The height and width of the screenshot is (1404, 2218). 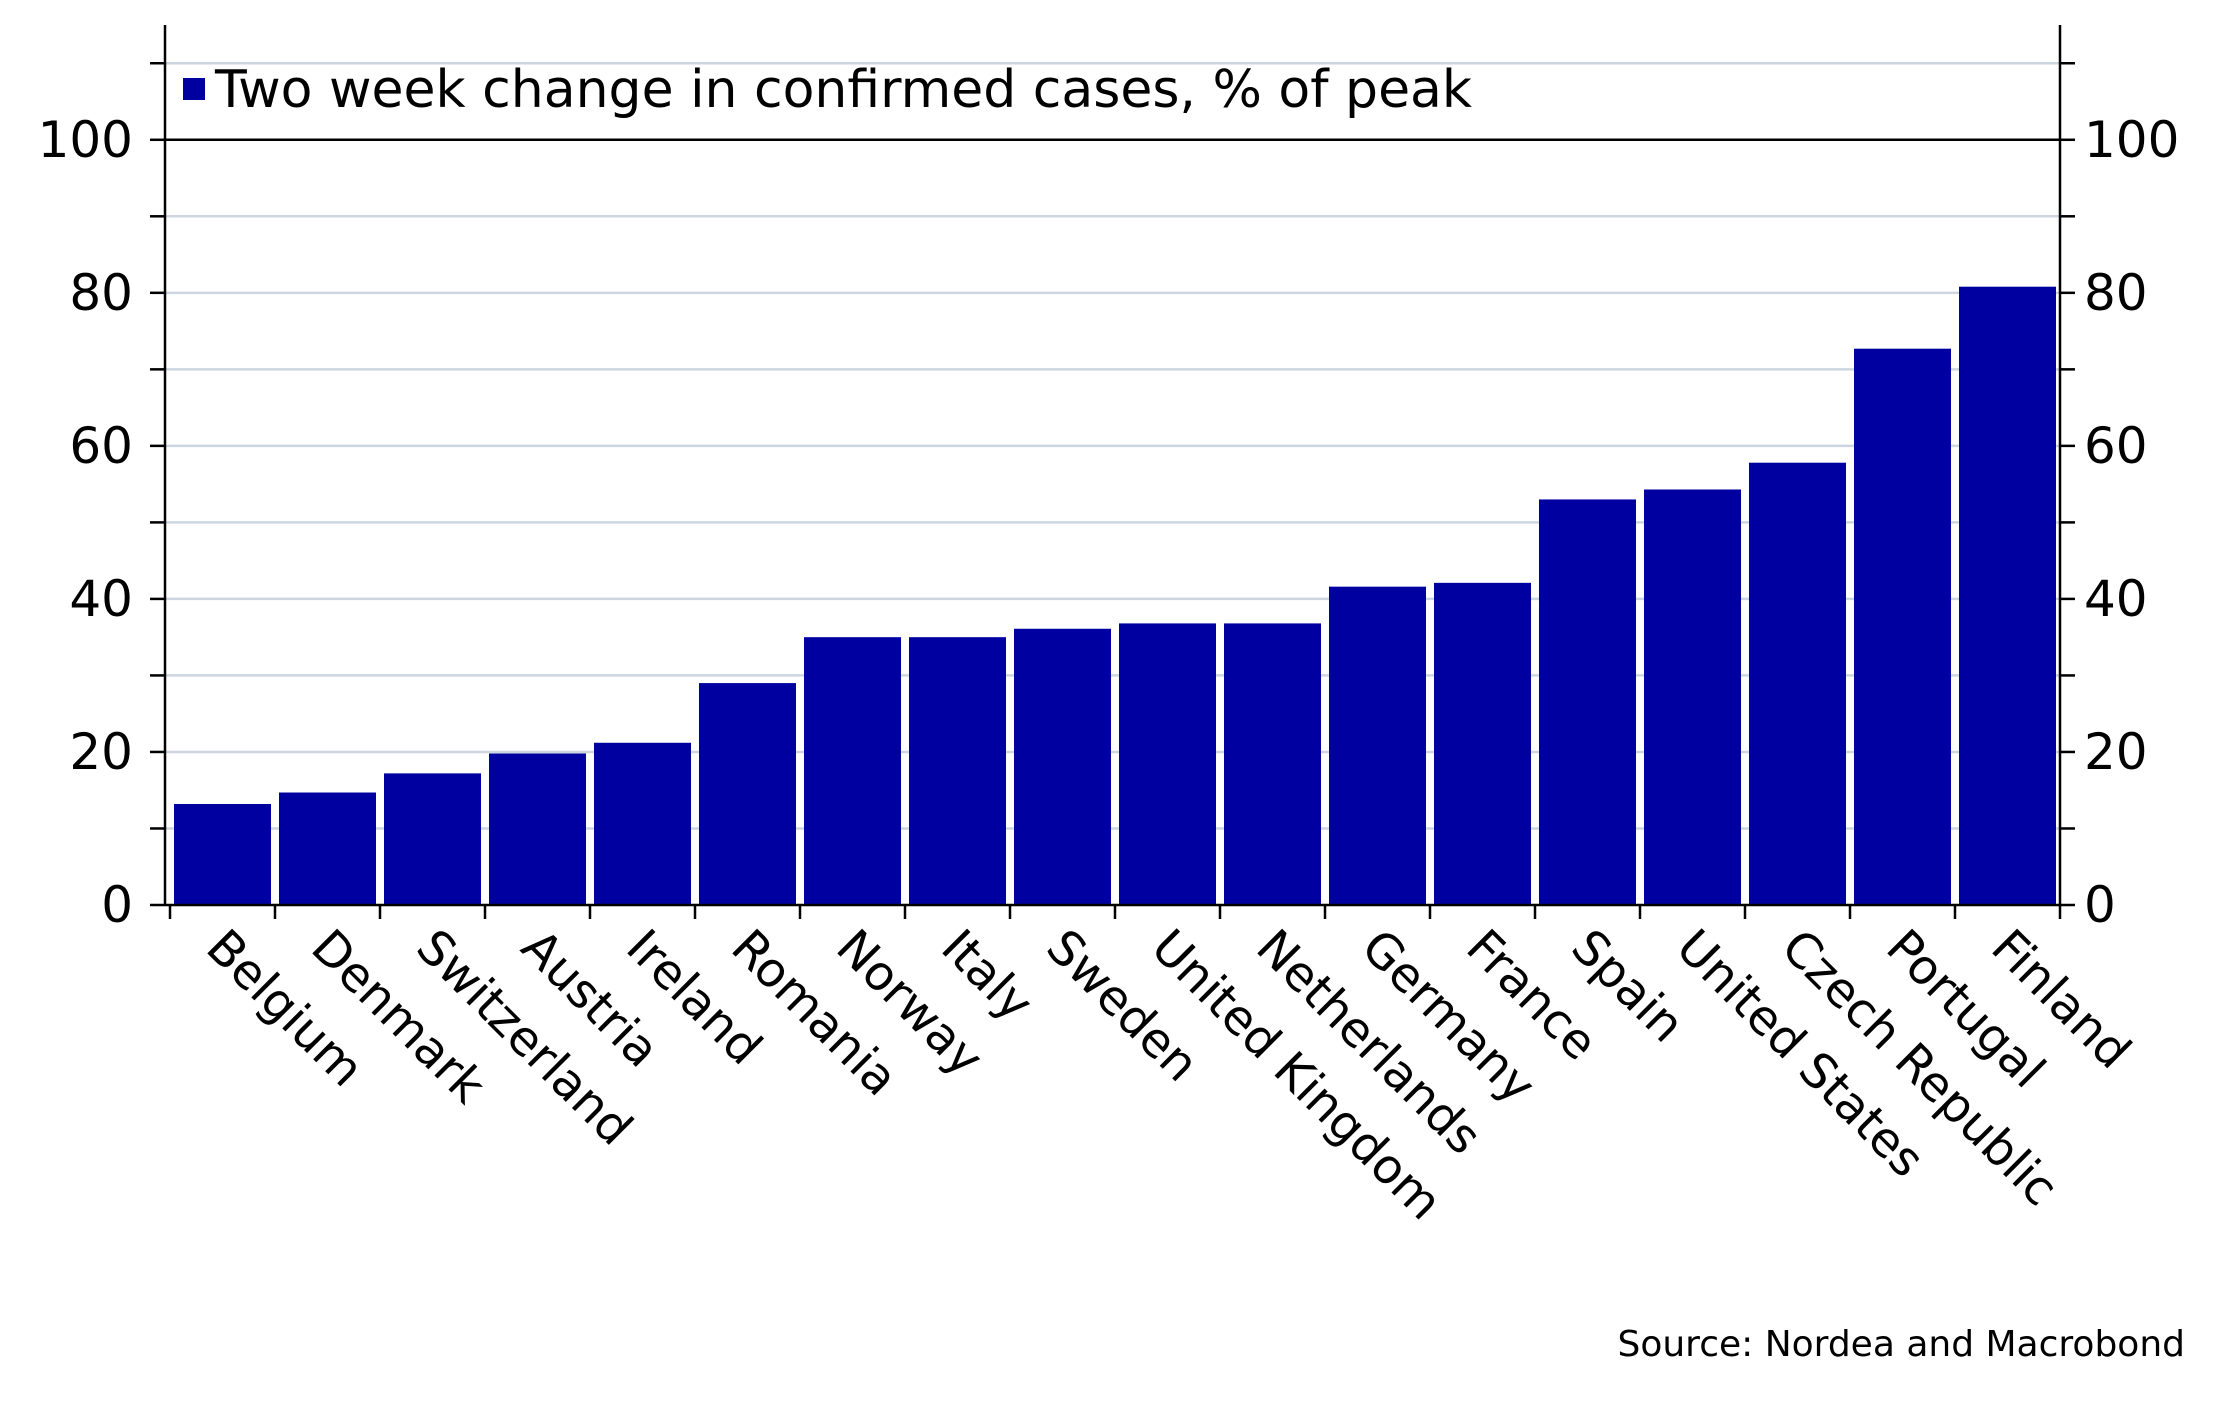 I want to click on y-tick-label-left: 0, so click(x=117, y=905).